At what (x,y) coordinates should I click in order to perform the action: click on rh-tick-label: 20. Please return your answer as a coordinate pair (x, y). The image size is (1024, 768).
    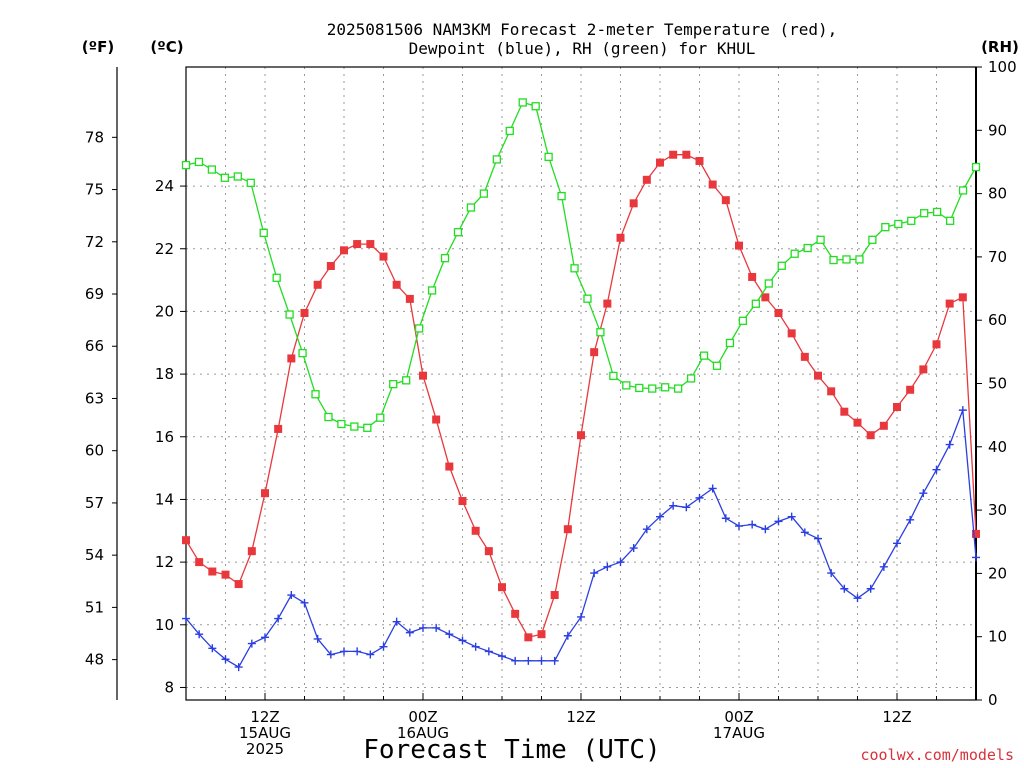
    Looking at the image, I should click on (997, 573).